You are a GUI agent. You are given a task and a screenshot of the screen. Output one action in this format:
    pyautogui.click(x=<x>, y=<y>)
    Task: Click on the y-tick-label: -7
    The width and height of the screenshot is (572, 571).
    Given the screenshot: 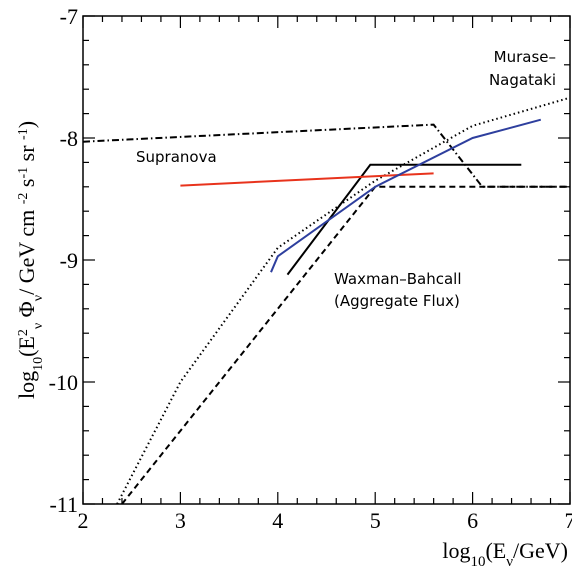 What is the action you would take?
    pyautogui.click(x=69, y=16)
    